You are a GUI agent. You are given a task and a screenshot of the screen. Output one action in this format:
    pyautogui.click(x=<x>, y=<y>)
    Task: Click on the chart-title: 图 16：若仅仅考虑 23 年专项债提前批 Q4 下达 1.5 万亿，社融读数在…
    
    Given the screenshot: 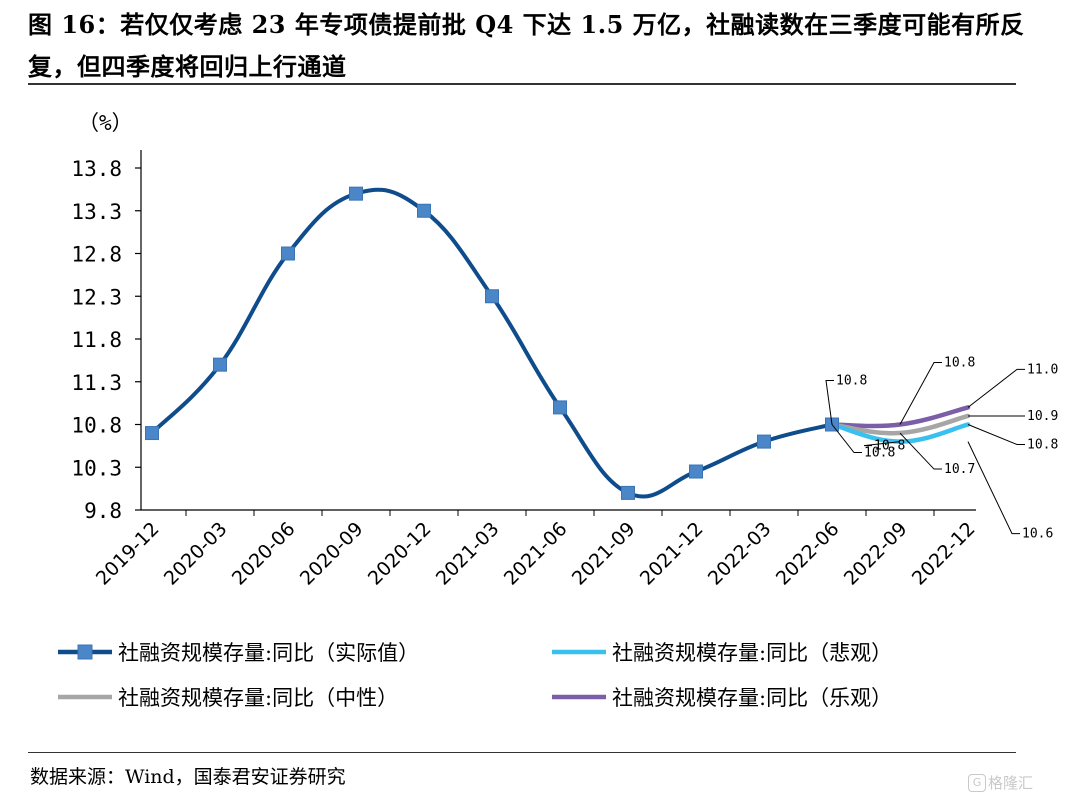 What is the action you would take?
    pyautogui.click(x=526, y=45)
    